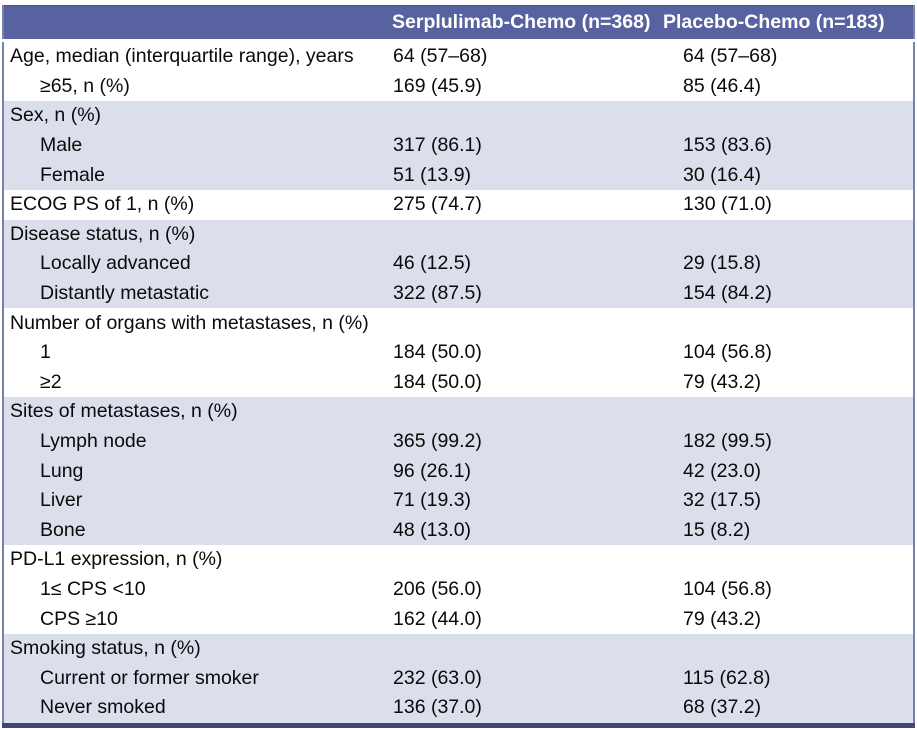  I want to click on table-row: PD-L1 expression, n (%), so click(458, 560).